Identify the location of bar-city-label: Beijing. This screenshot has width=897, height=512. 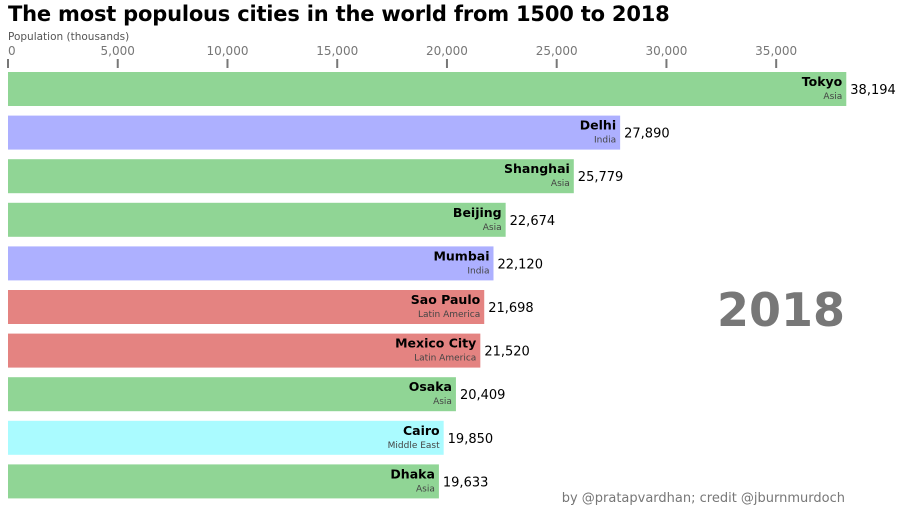
(477, 212).